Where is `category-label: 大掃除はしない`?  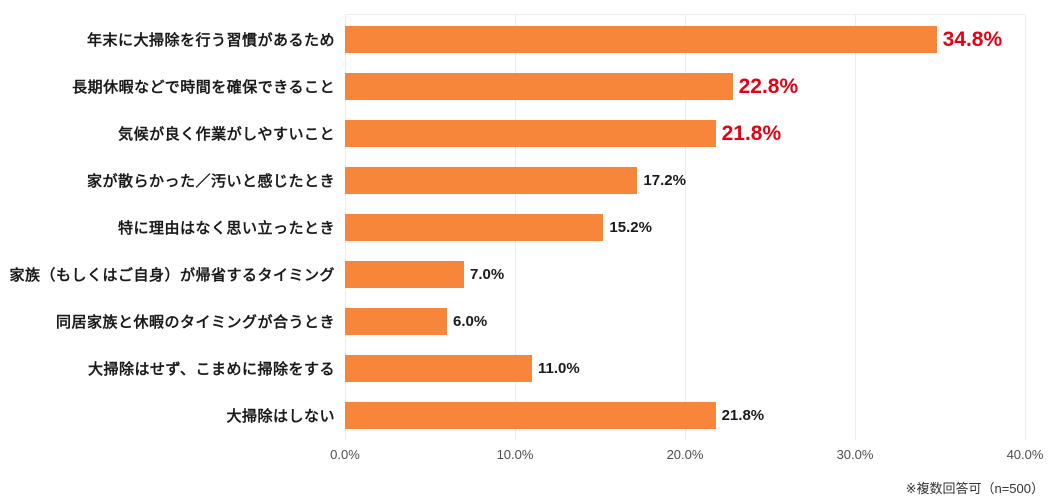
category-label: 大掃除はしない is located at coordinates (280, 416).